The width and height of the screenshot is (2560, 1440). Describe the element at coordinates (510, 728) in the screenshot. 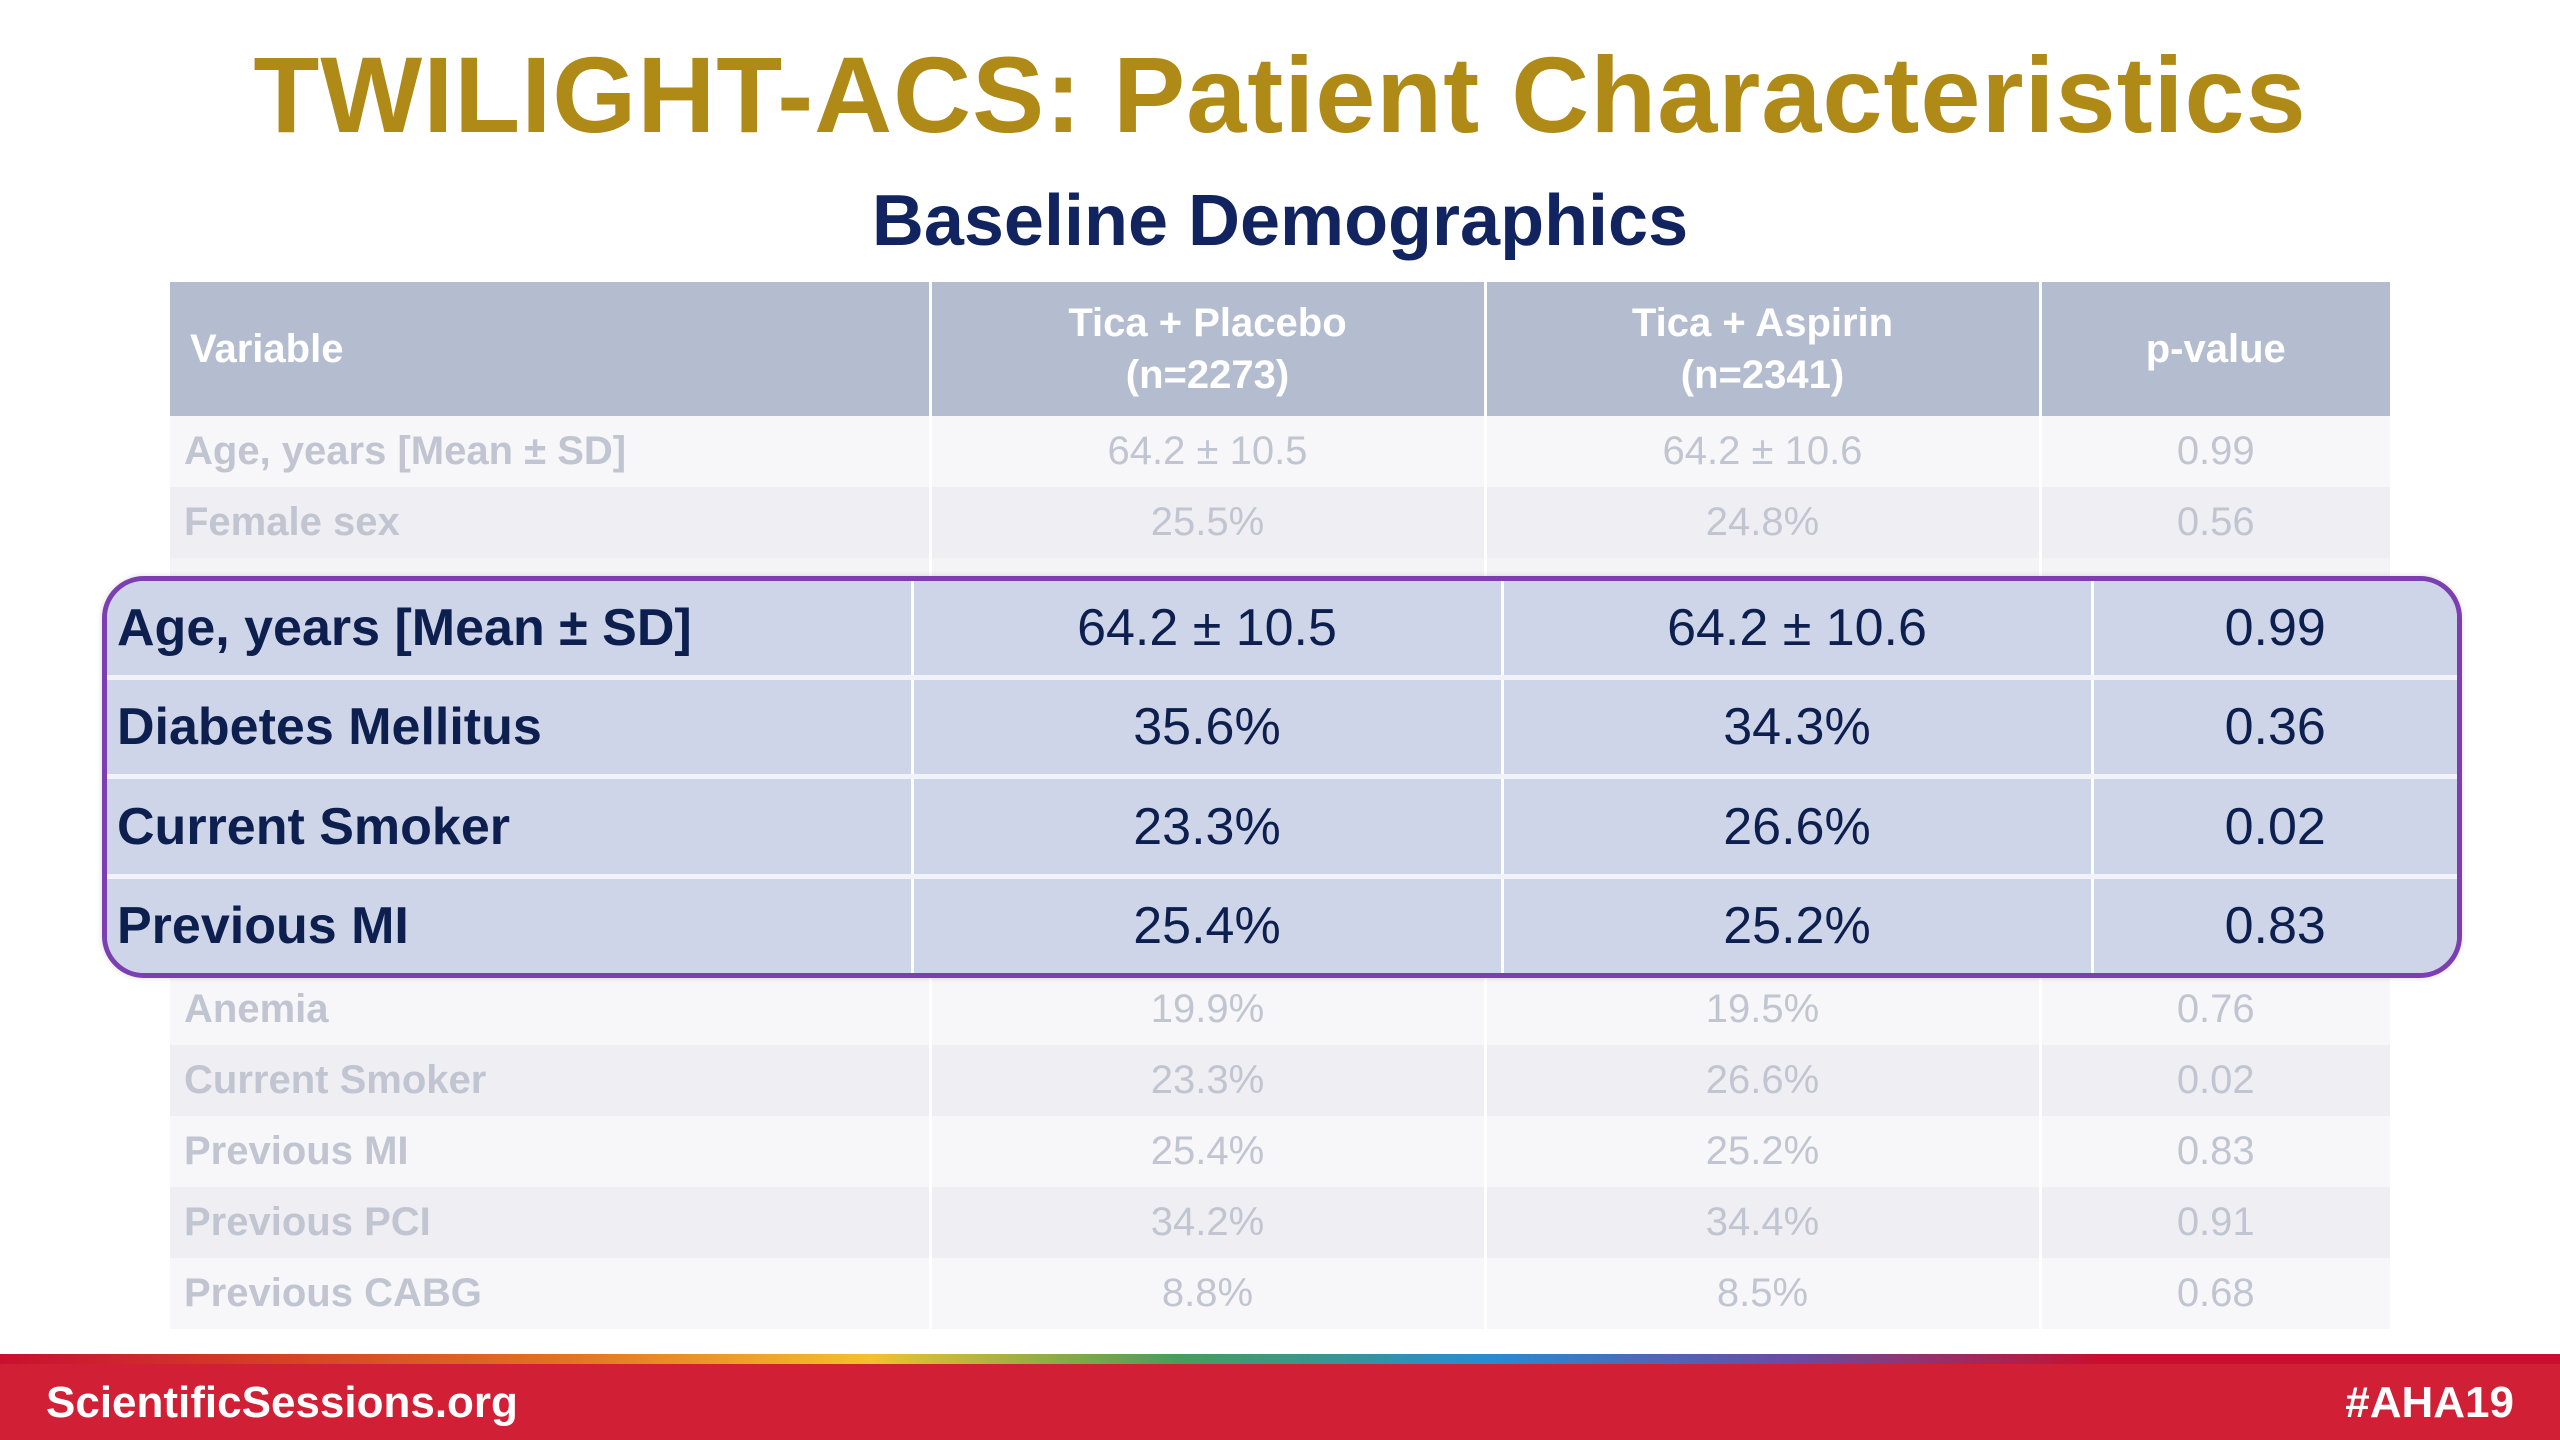

I see `highlight-cell-variable: Diabetes Mellitus` at that location.